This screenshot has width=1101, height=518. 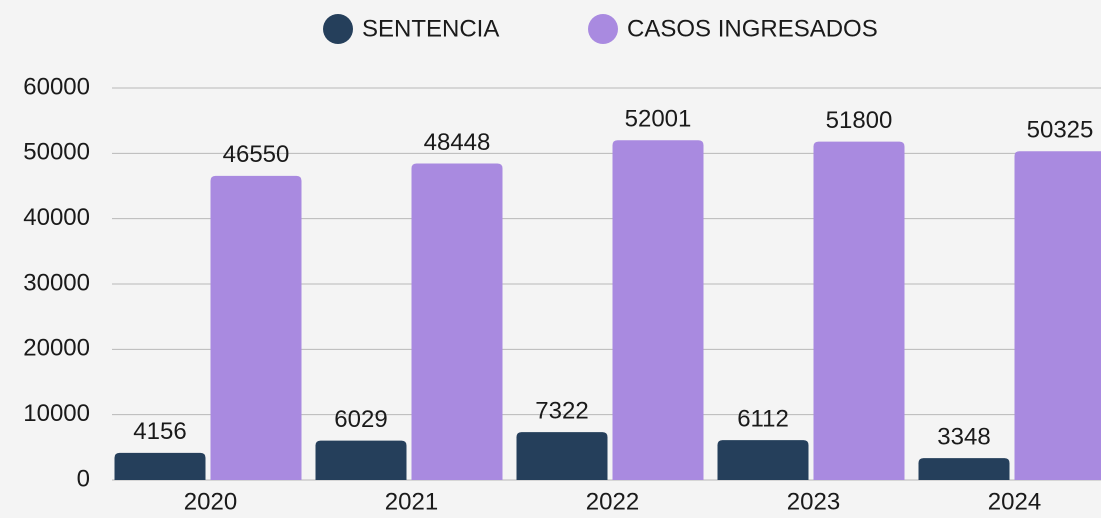 What do you see at coordinates (859, 120) in the screenshot?
I see `data-label: 51800` at bounding box center [859, 120].